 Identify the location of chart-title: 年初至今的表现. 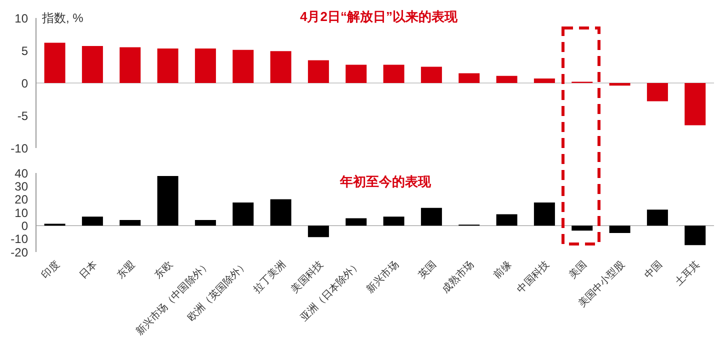
(385, 182).